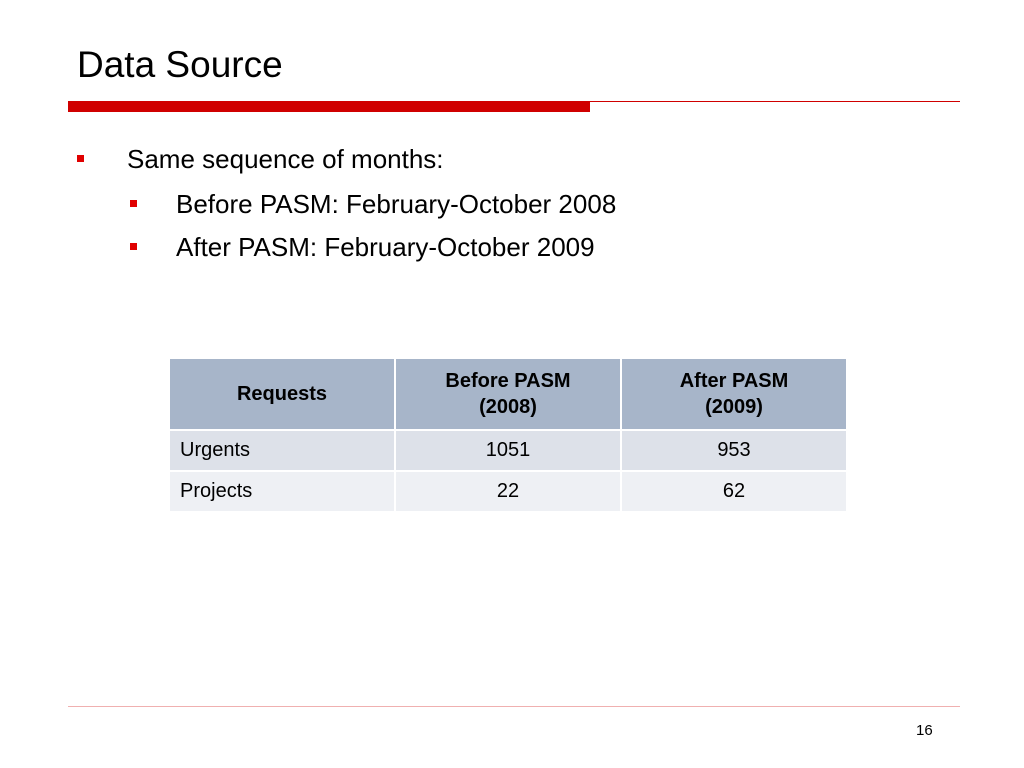  What do you see at coordinates (385, 247) in the screenshot?
I see `sub-bullet: After PASM: February-October 2009` at bounding box center [385, 247].